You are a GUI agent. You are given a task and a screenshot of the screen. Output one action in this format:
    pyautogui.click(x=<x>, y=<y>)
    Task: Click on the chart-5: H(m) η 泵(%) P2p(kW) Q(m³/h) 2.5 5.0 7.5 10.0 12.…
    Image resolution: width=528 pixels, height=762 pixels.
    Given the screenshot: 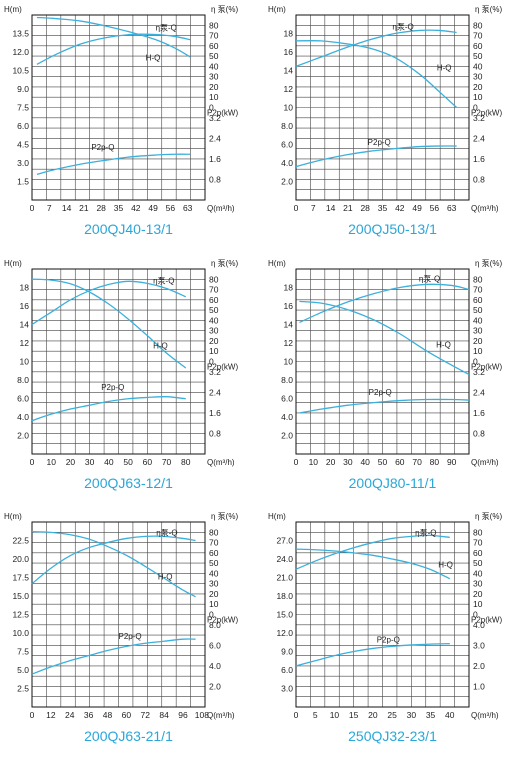 What is the action you would take?
    pyautogui.click(x=121, y=628)
    